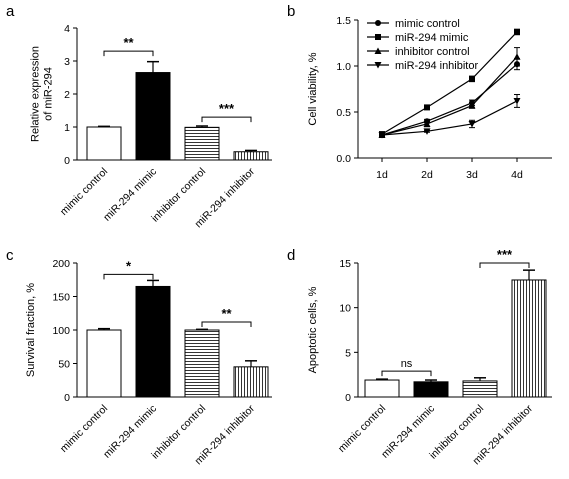 This screenshot has width=569, height=479. Describe the element at coordinates (472, 175) in the screenshot. I see `x-tick-label: 3d` at that location.